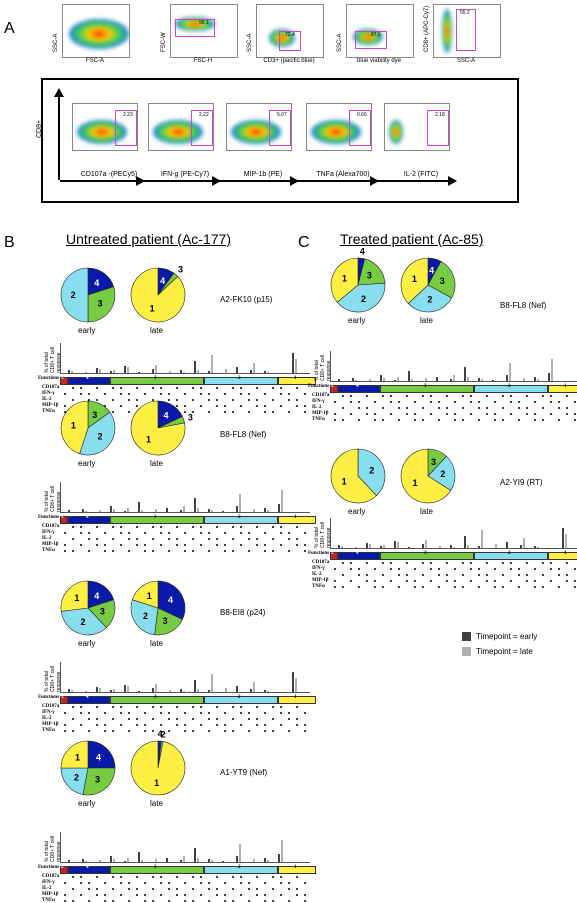 This screenshot has width=577, height=903. I want to click on y-axis-label: SSC-A, so click(56, 42).